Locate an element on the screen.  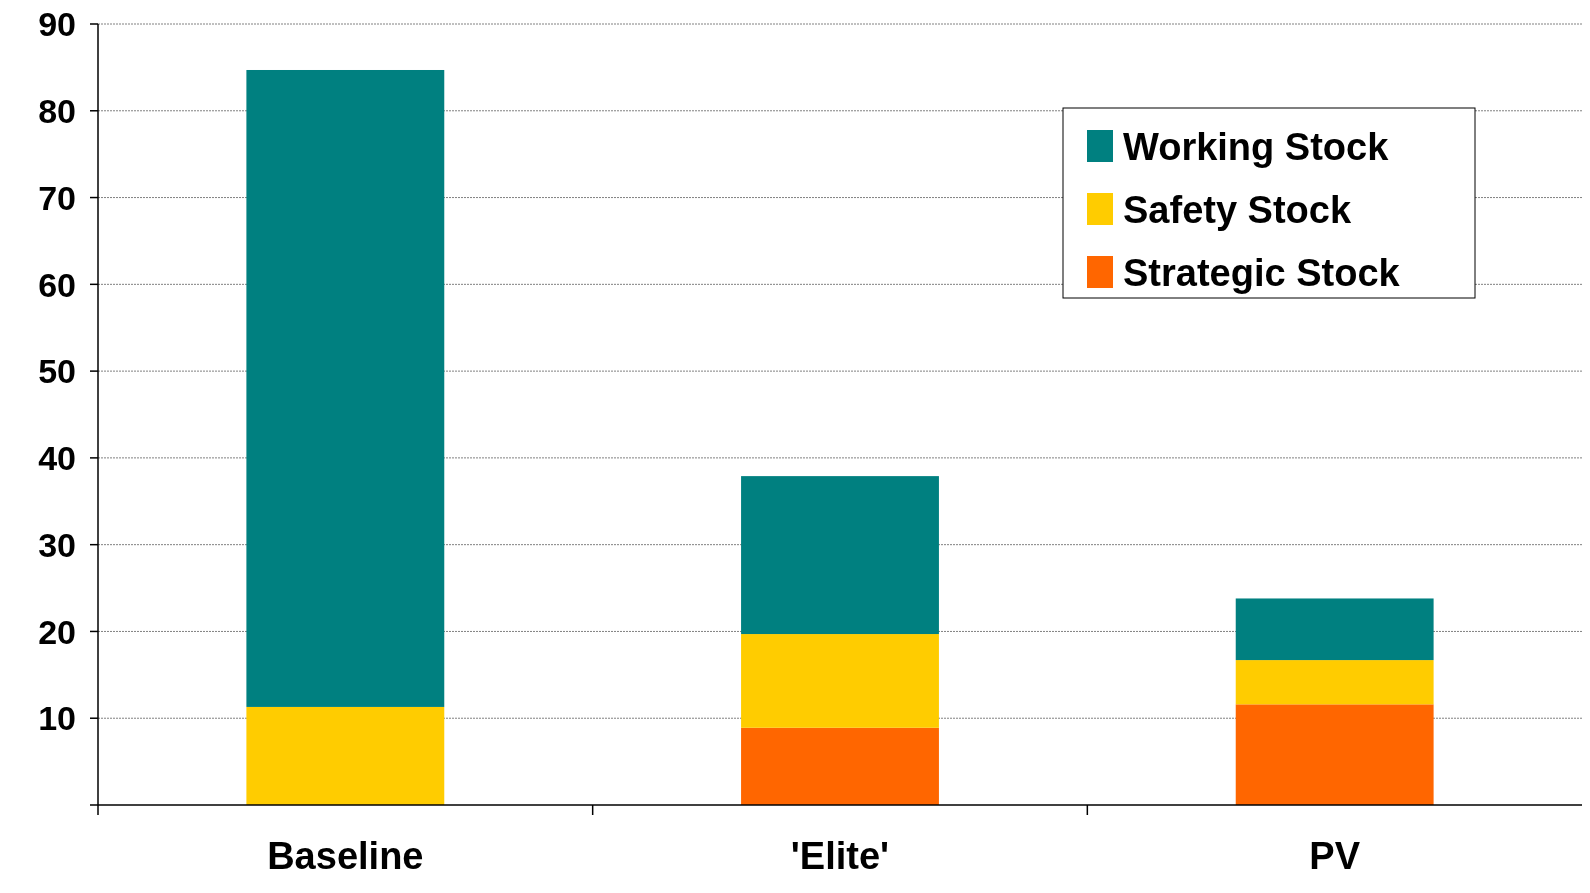
y-tick-label: 70 is located at coordinates (57, 197).